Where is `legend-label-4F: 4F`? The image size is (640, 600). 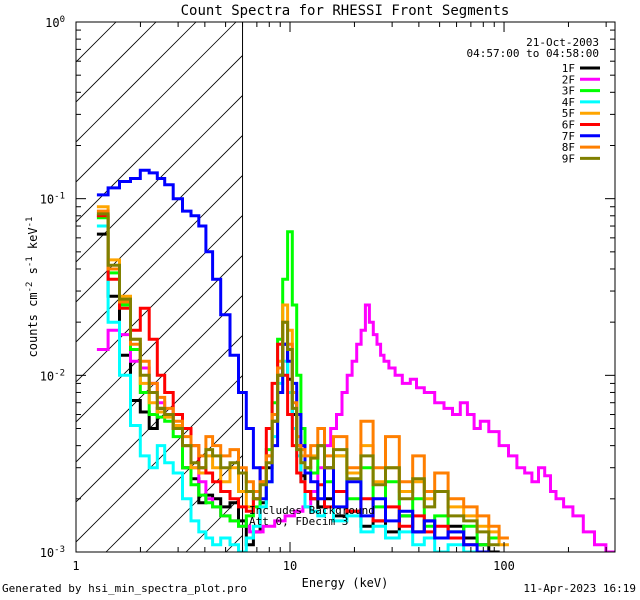
legend-label-4F: 4F is located at coordinates (568, 102).